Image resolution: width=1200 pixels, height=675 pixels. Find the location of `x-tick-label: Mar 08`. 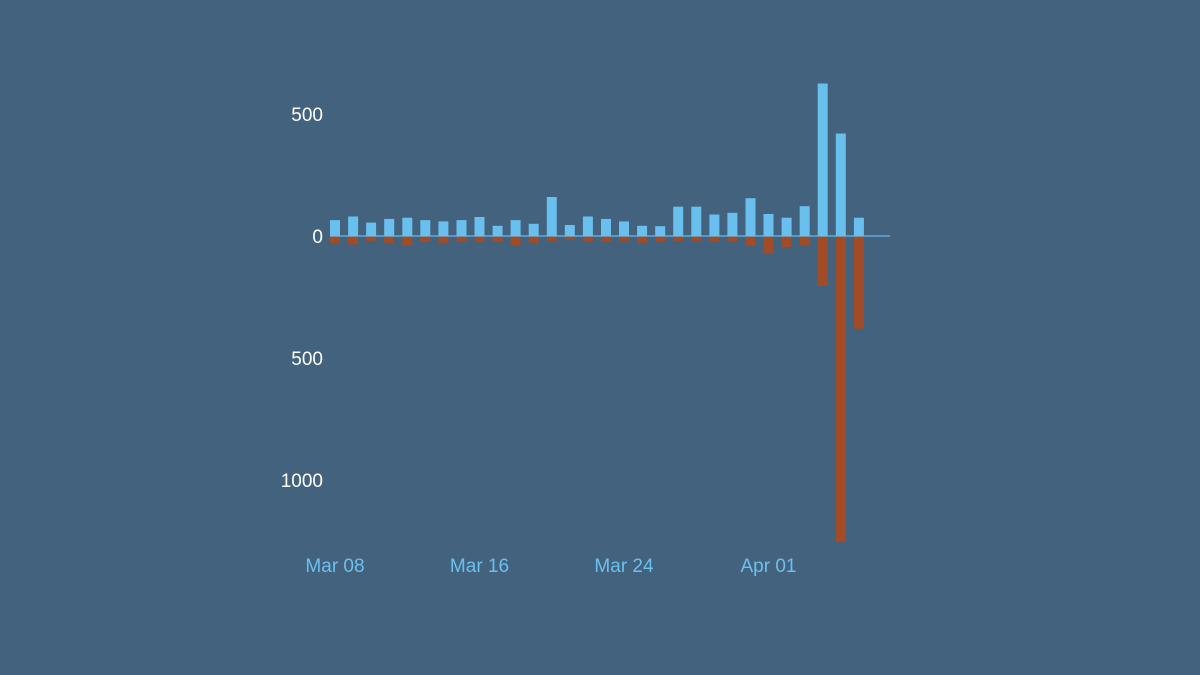

x-tick-label: Mar 08 is located at coordinates (334, 566).